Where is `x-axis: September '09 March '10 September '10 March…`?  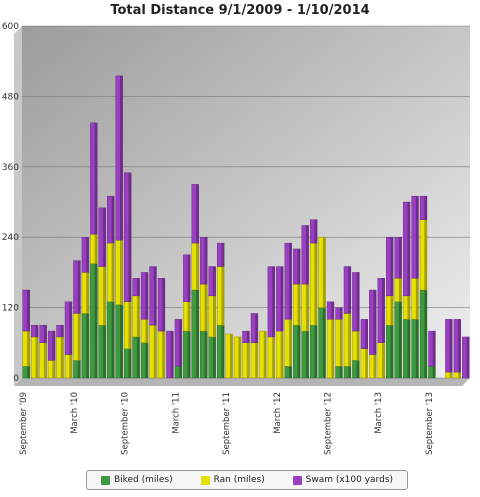 x-axis: September '09 March '10 September '10 March… is located at coordinates (227, 423).